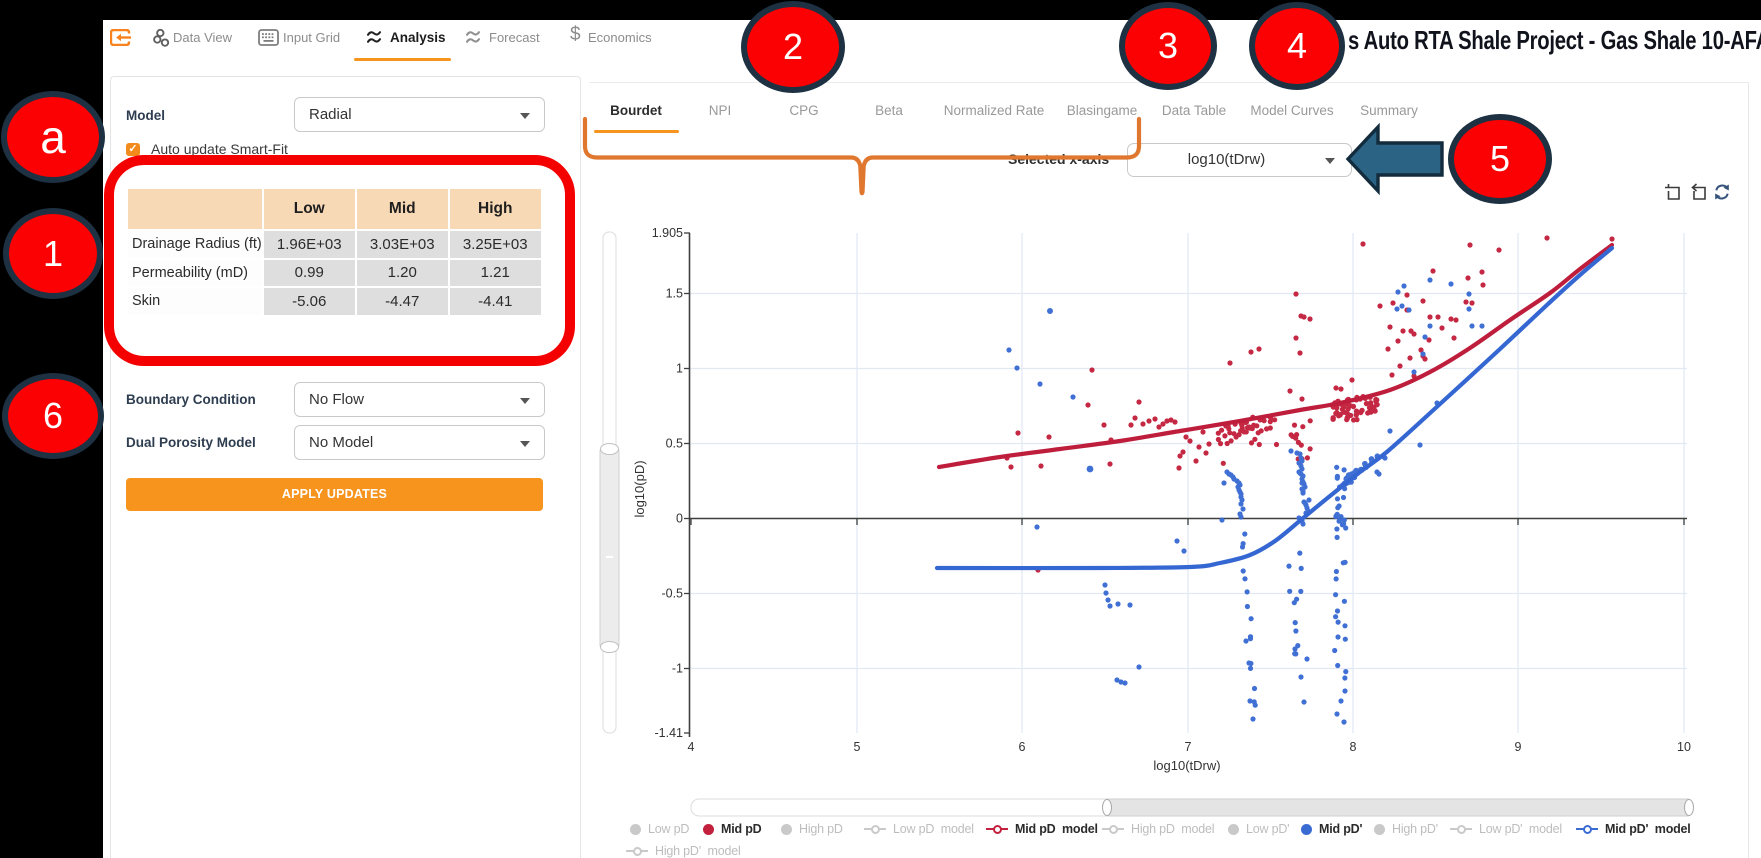 This screenshot has height=858, width=1761. What do you see at coordinates (1518, 747) in the screenshot?
I see `svg-text: 9` at bounding box center [1518, 747].